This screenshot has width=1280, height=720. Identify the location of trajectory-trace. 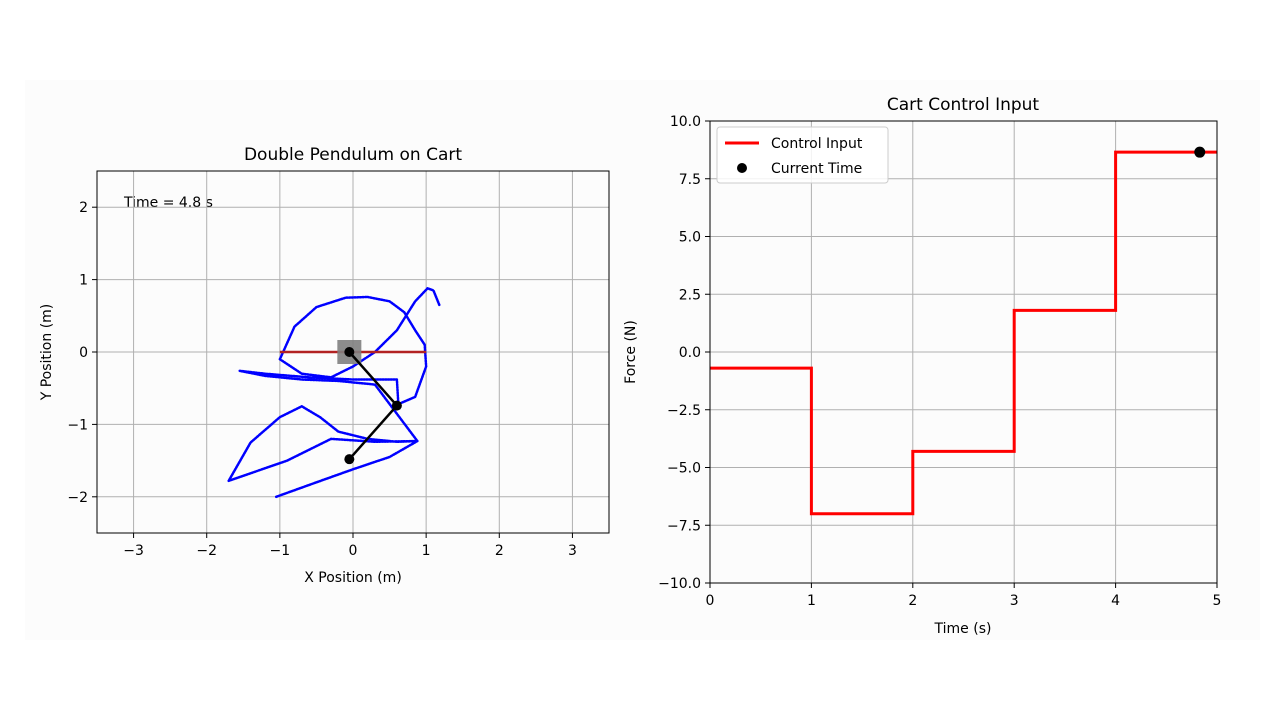
(334, 393).